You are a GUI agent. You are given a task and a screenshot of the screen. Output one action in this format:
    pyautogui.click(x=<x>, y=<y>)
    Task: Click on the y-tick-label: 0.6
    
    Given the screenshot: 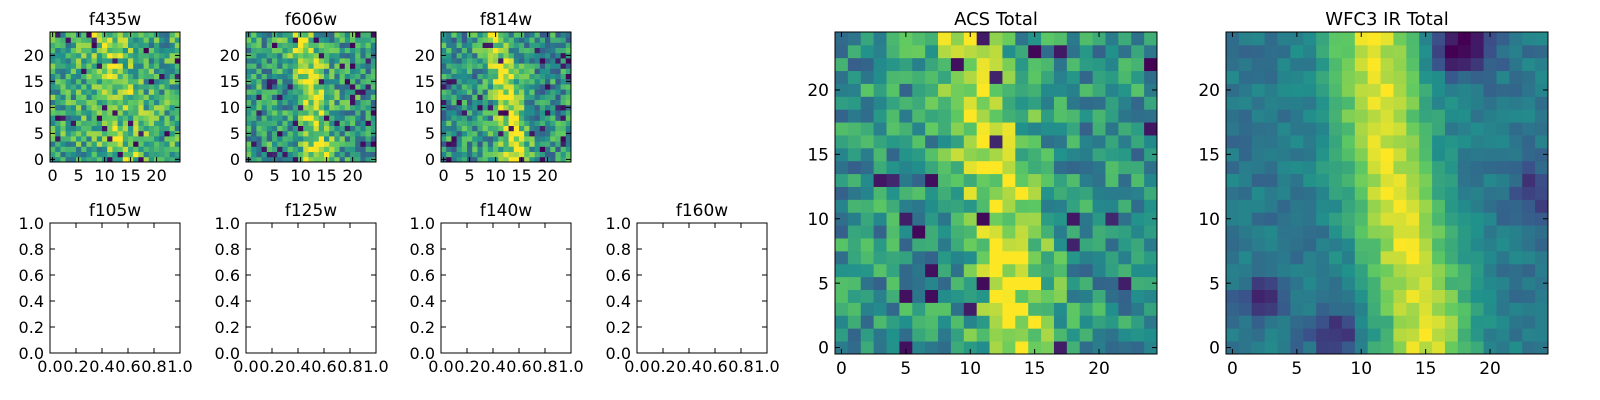 What is the action you would take?
    pyautogui.click(x=31, y=275)
    